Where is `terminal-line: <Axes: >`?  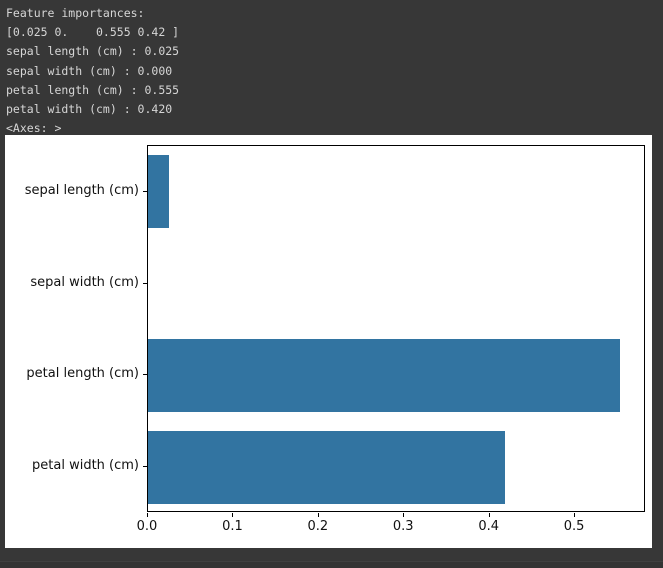
terminal-line: <Axes: > is located at coordinates (34, 128).